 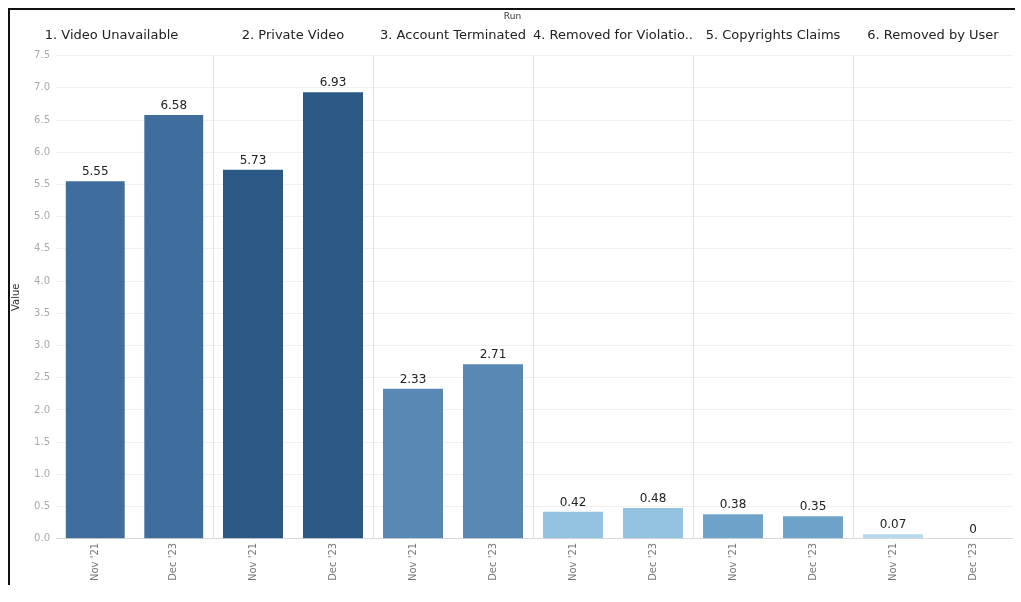 I want to click on y-tick-label: 1.0, so click(x=42, y=473).